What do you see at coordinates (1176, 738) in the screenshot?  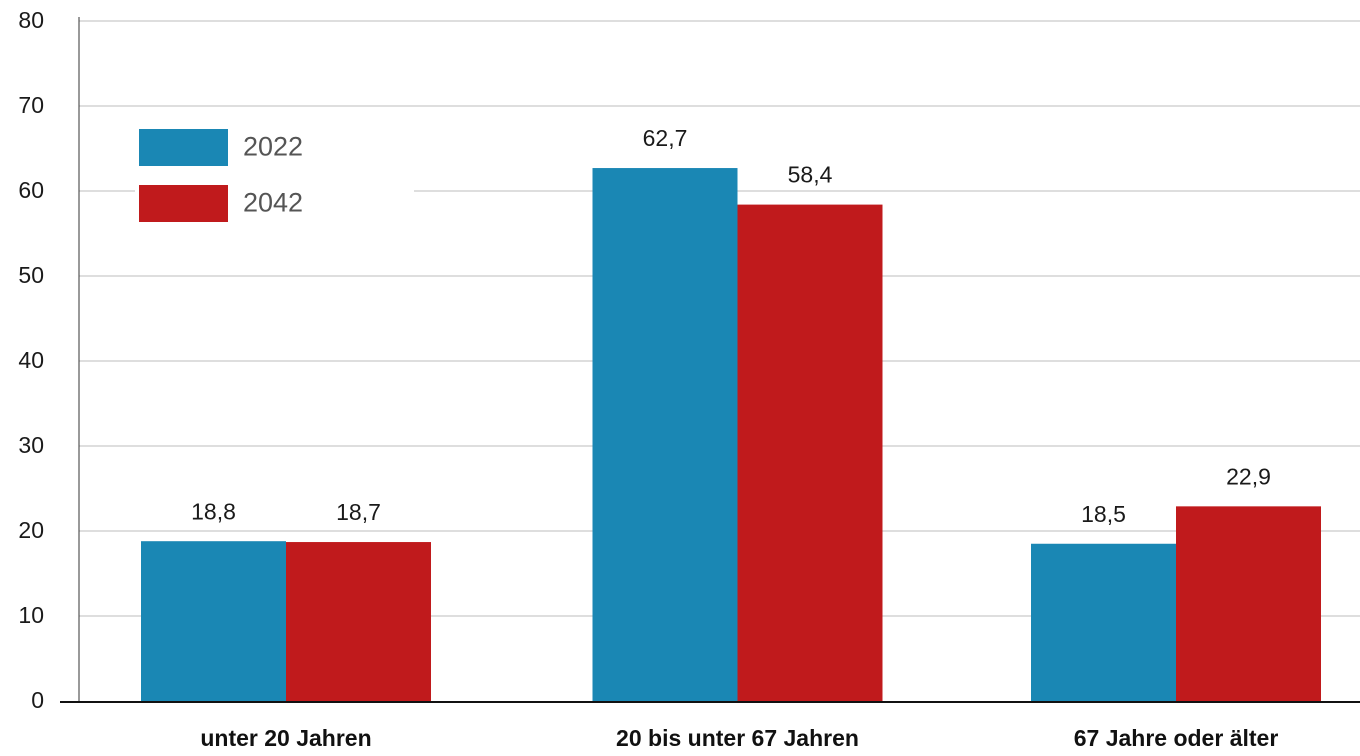 I see `x-category-label: 67 Jahre oder älter` at bounding box center [1176, 738].